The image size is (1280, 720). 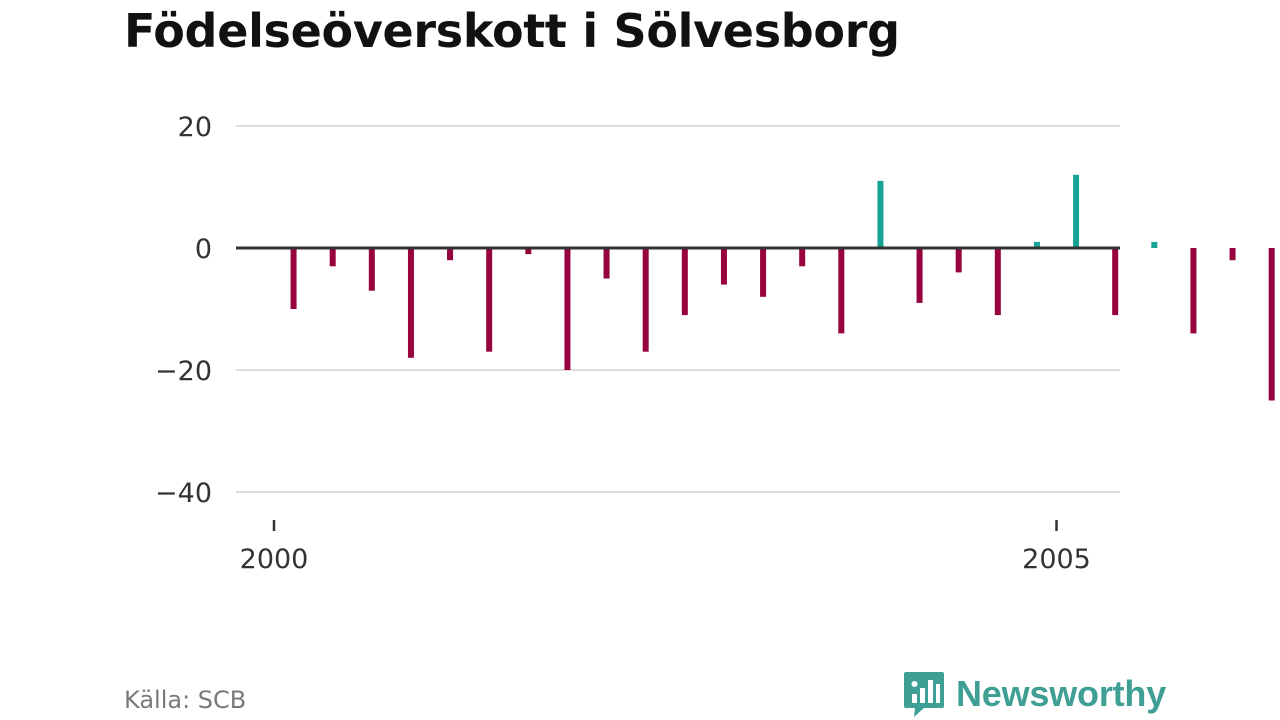 I want to click on y-tick-label: 20, so click(x=195, y=127).